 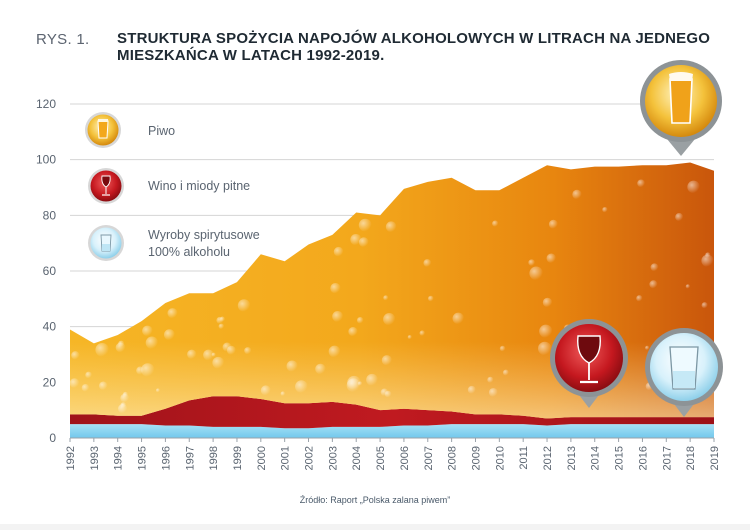 What do you see at coordinates (392, 431) in the screenshot?
I see `area-spirits` at bounding box center [392, 431].